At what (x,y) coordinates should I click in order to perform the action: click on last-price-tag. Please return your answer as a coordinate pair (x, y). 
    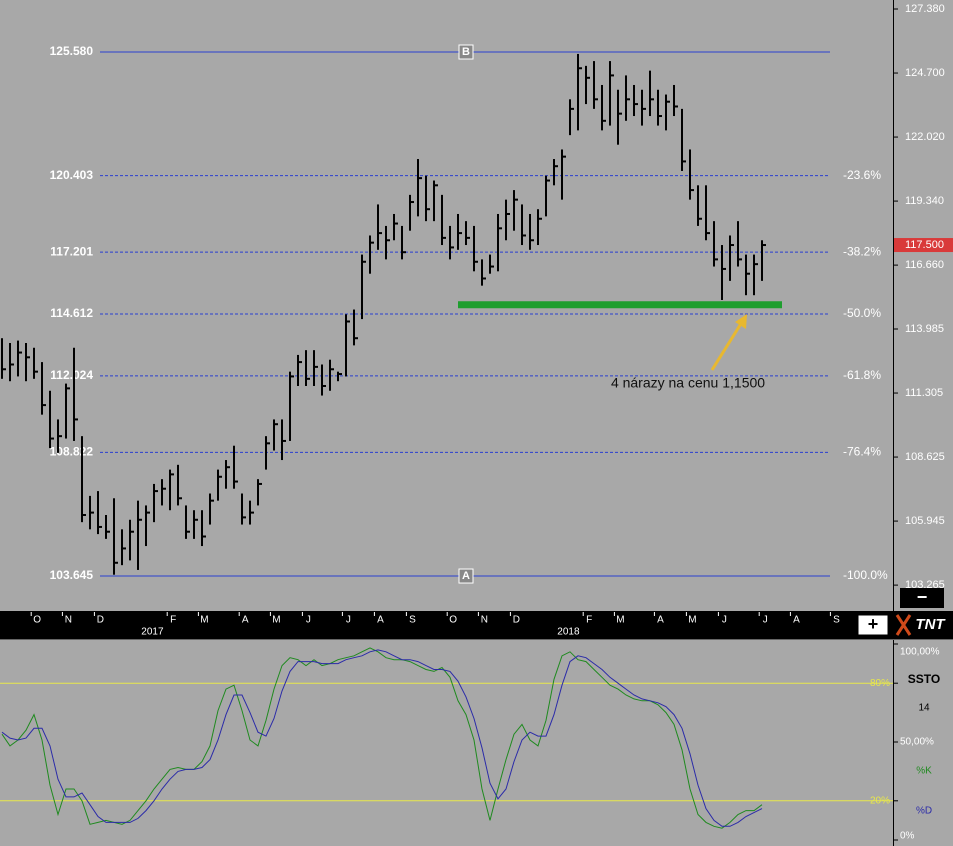
    Looking at the image, I should click on (923, 245).